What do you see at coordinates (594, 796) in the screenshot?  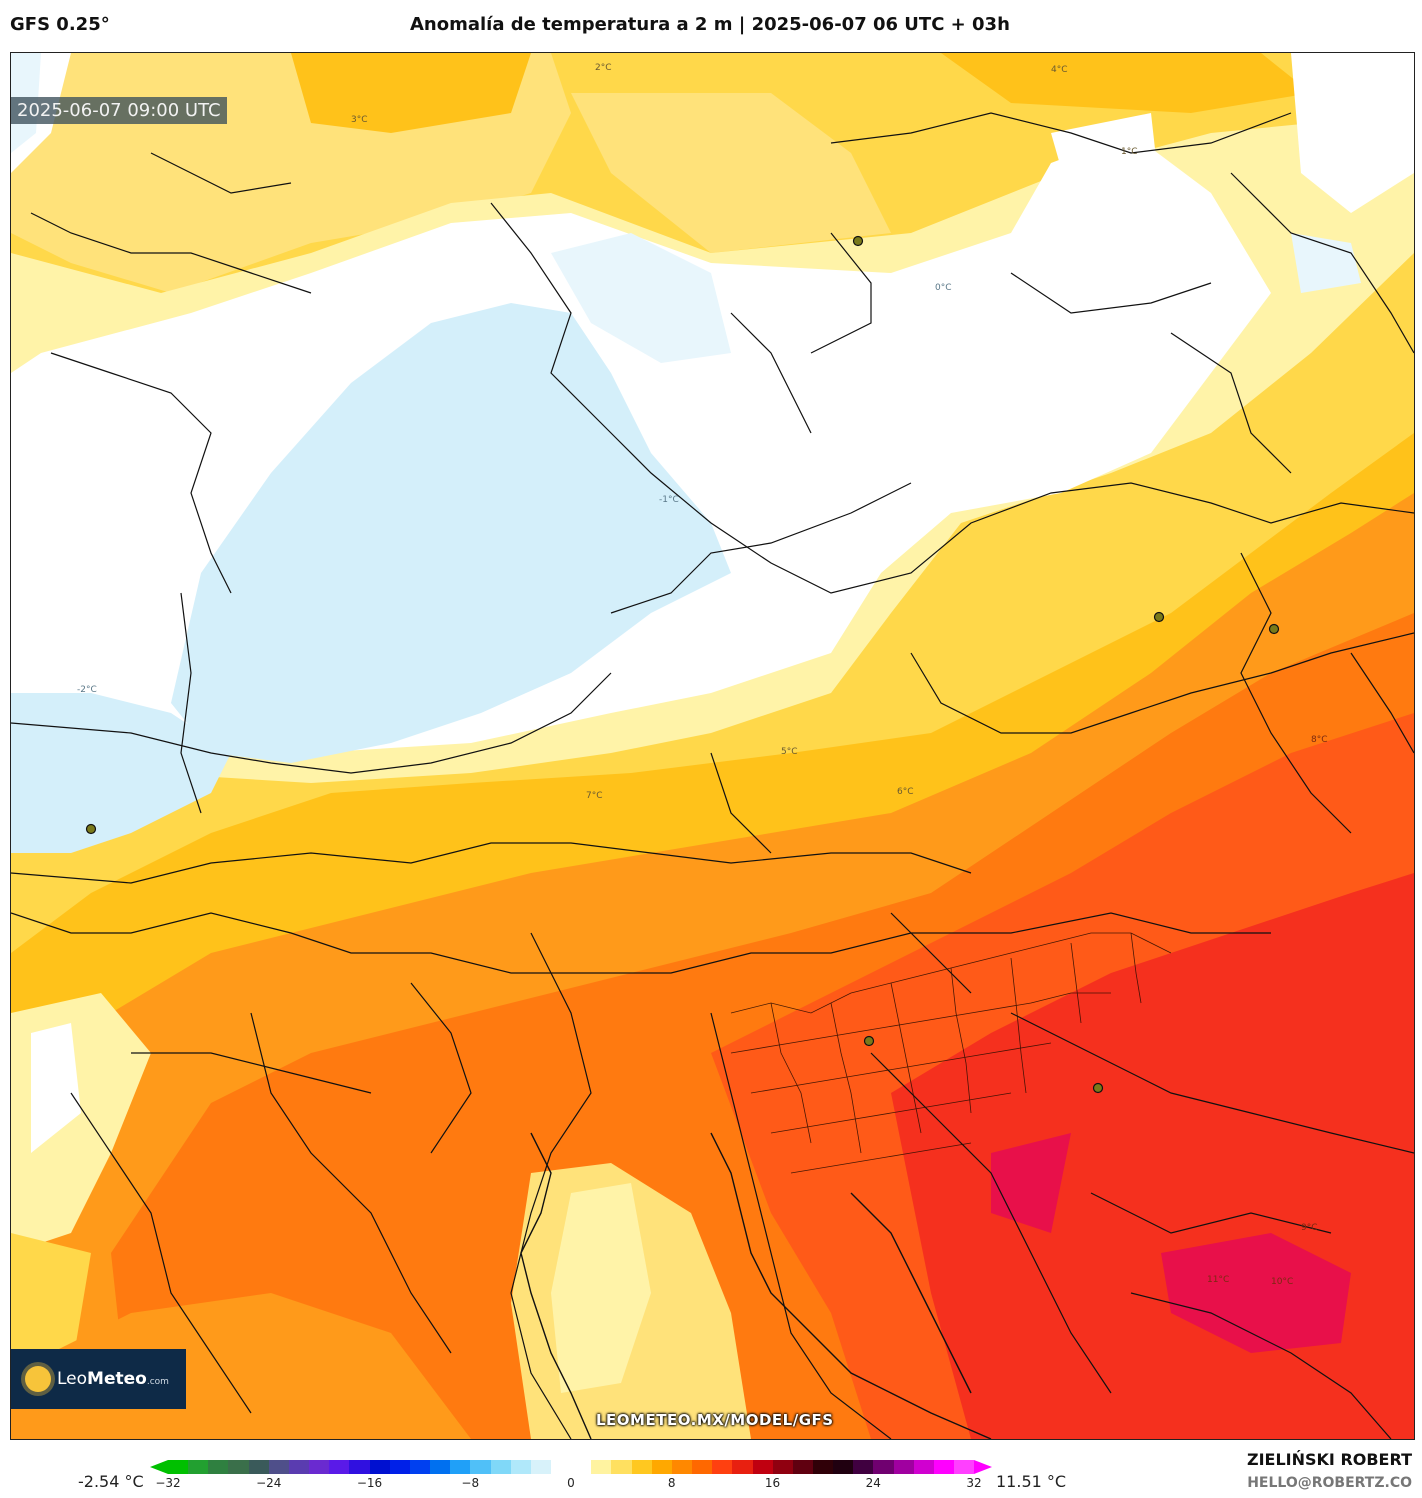 I see `contour-label: 7°C` at bounding box center [594, 796].